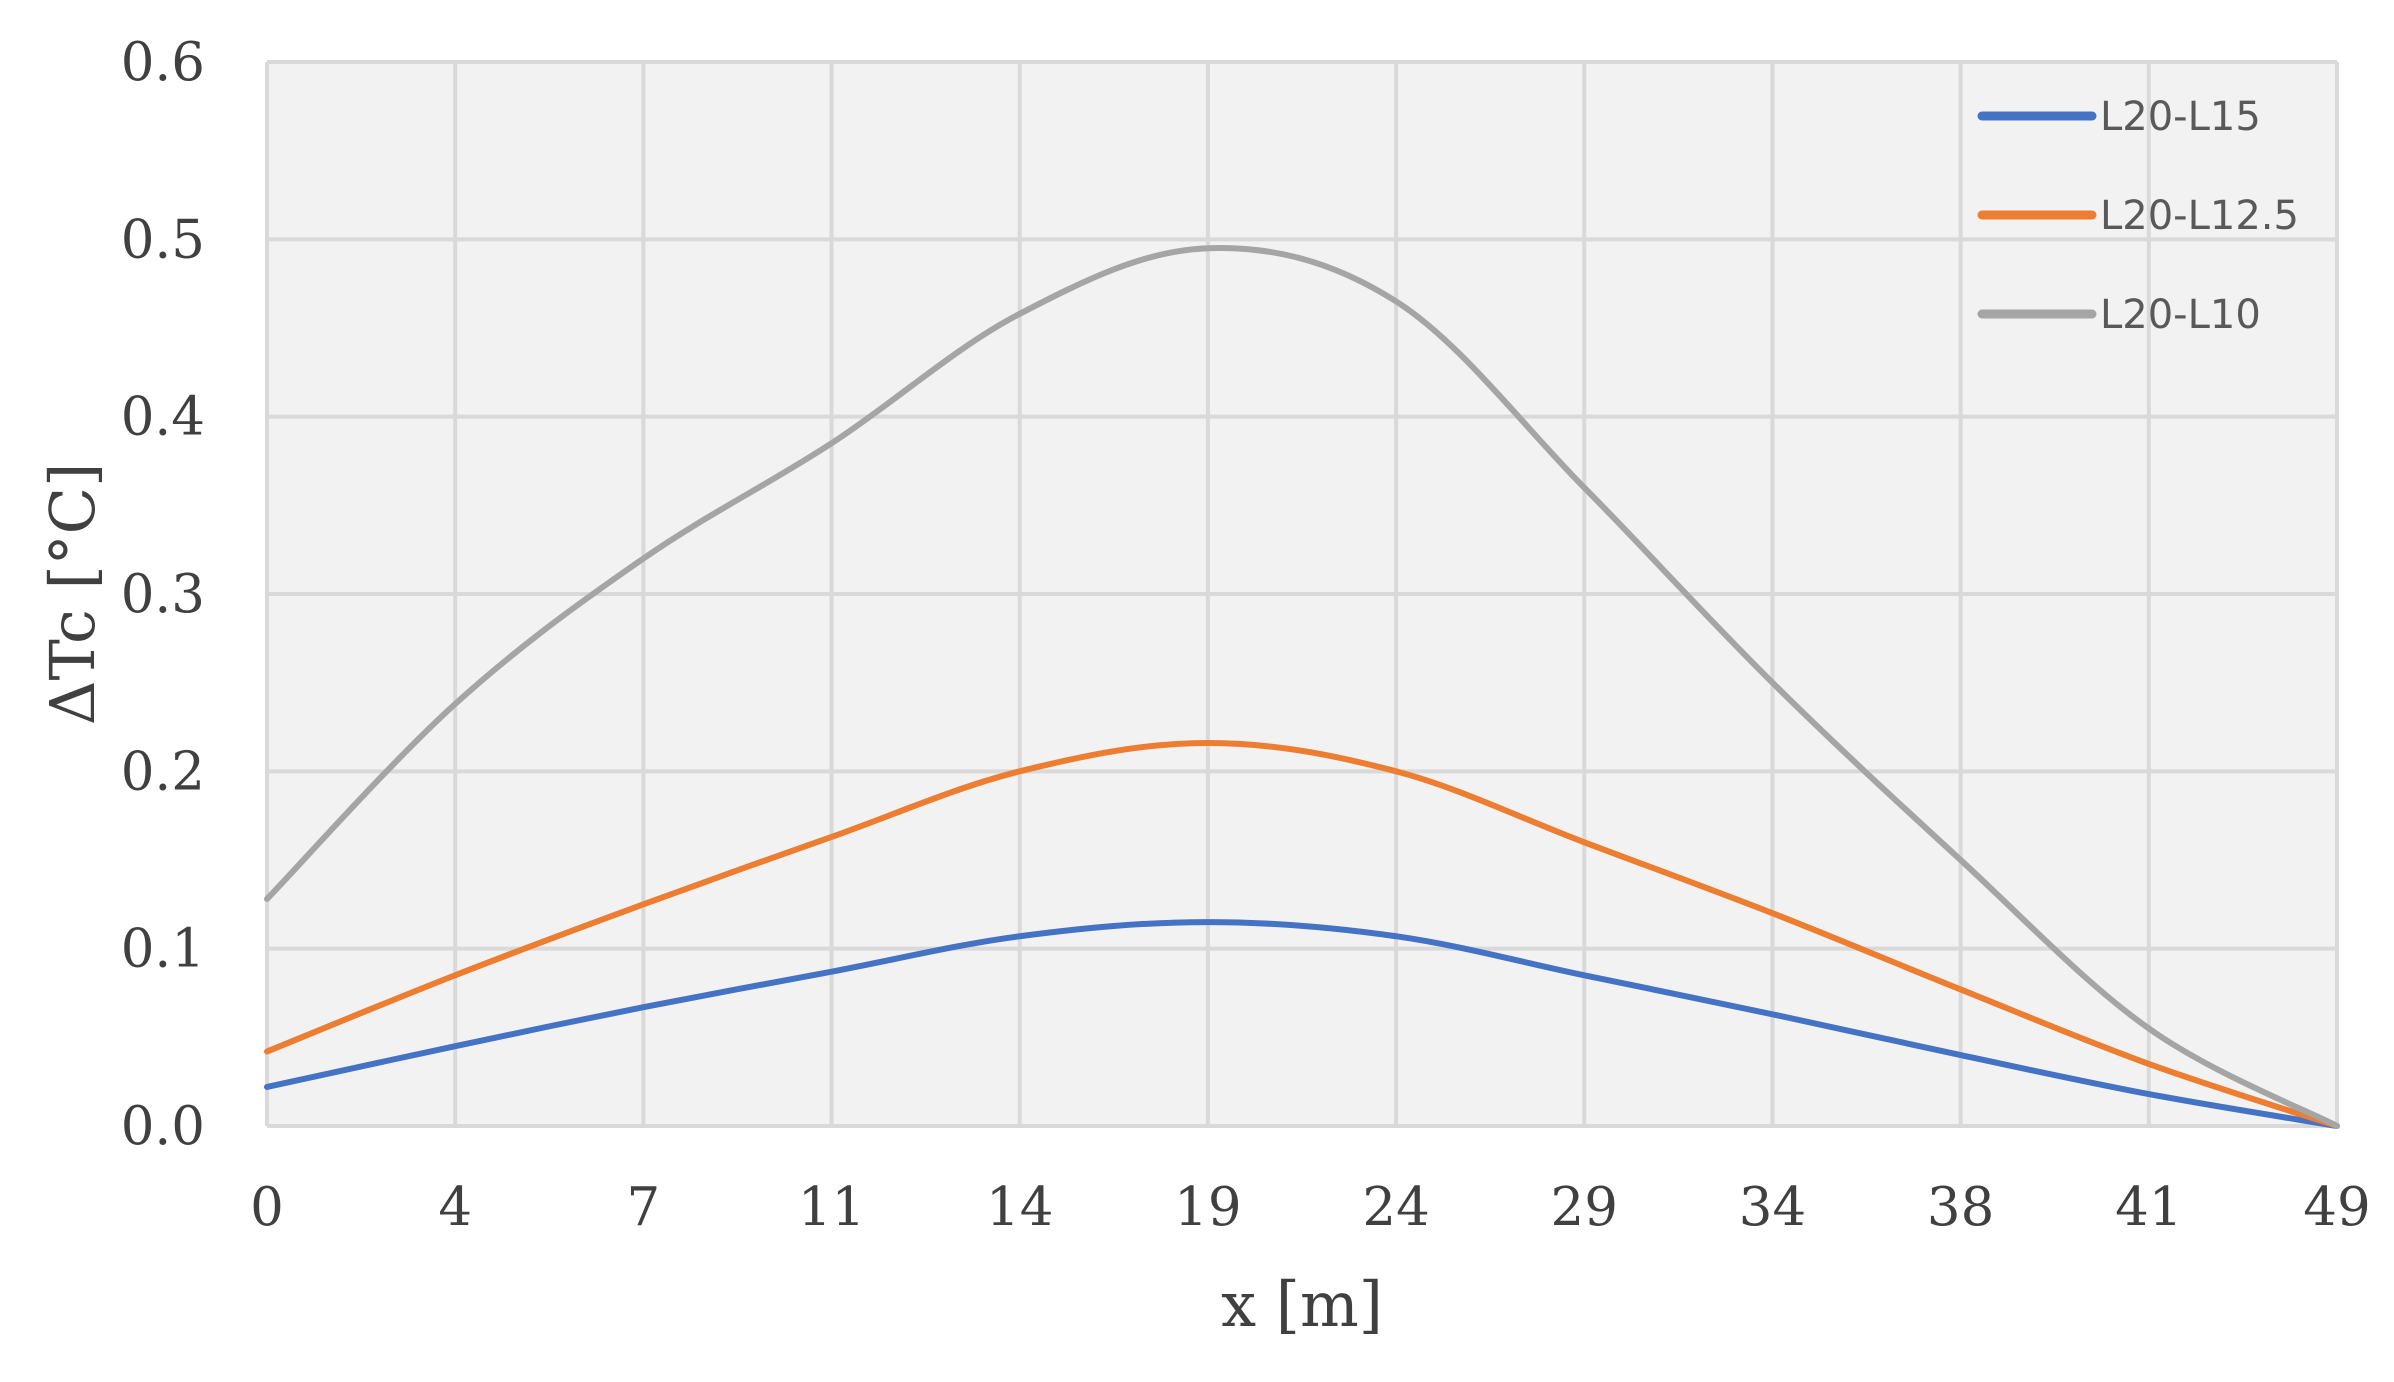 This screenshot has height=1382, width=2394. Describe the element at coordinates (2180, 315) in the screenshot. I see `legend-label: L20-L10` at that location.